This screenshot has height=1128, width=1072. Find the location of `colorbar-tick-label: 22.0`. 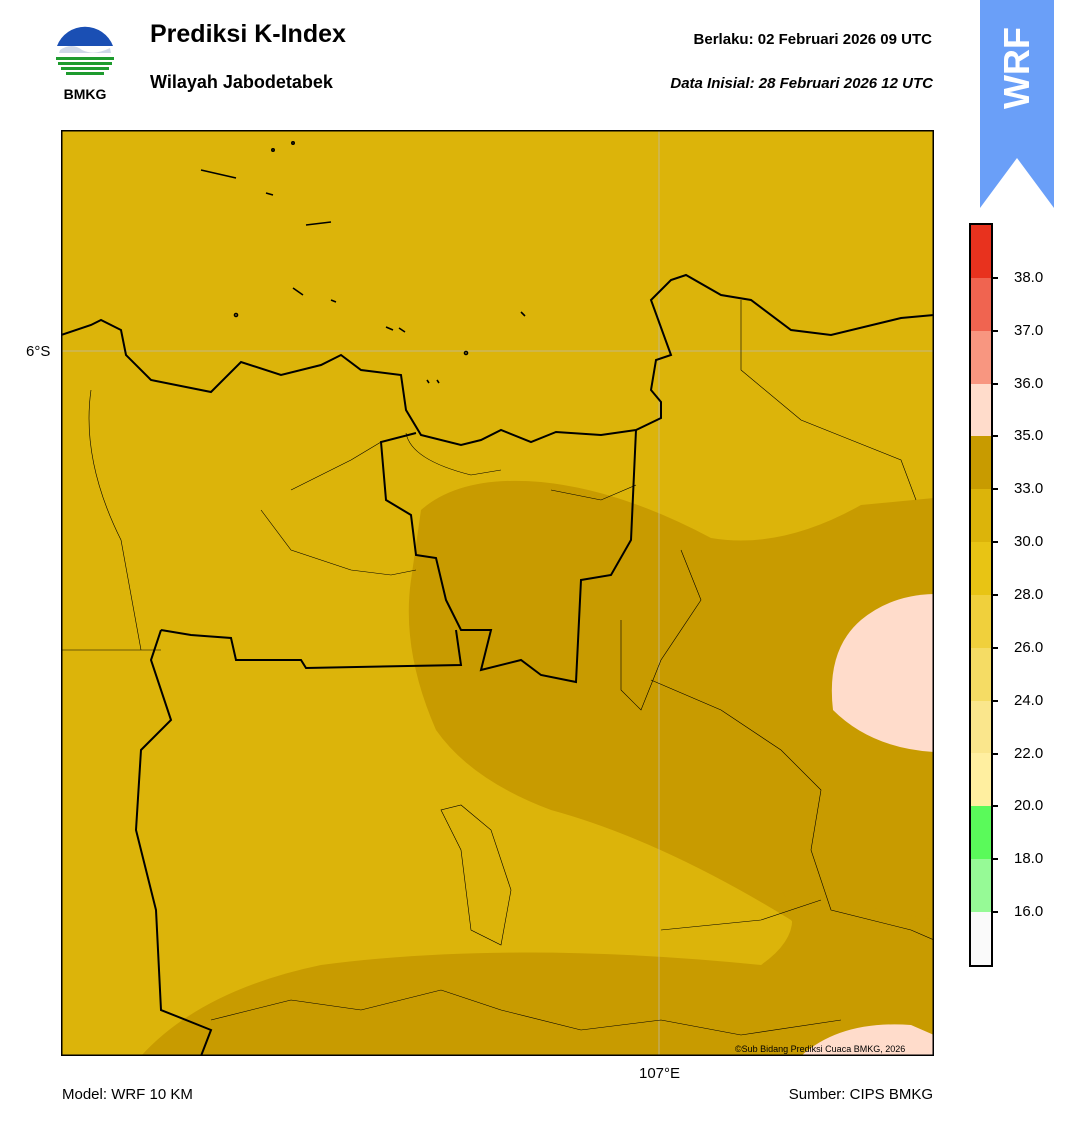

colorbar-tick-label: 22.0 is located at coordinates (1029, 753).